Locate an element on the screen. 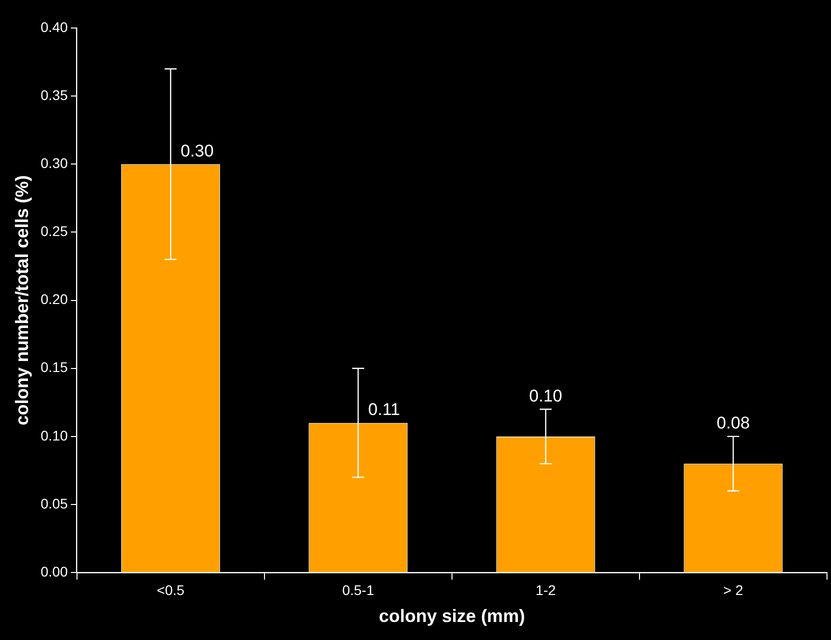 The width and height of the screenshot is (831, 640). y-tick-label: 0.20 is located at coordinates (54, 299).